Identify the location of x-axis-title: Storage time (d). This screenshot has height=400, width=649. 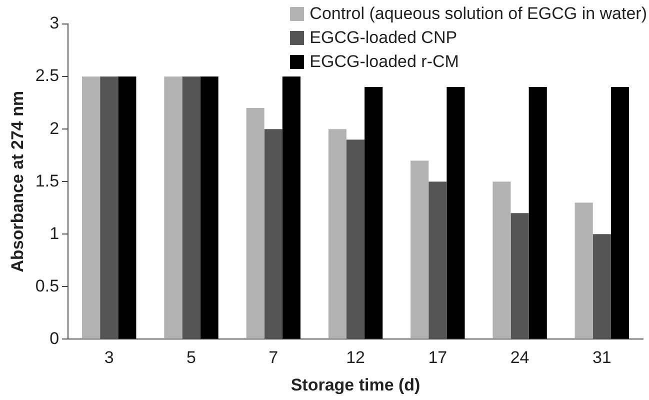
(355, 384).